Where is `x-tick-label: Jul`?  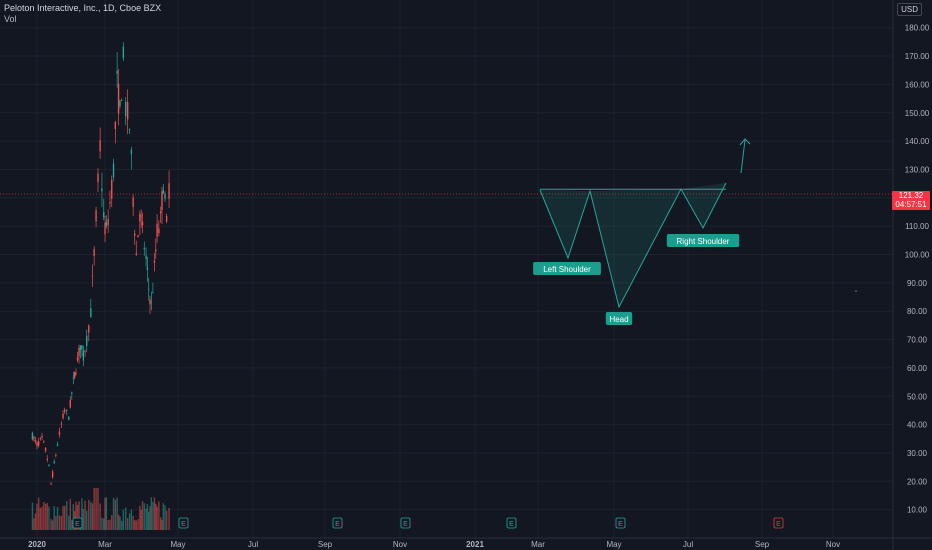 x-tick-label: Jul is located at coordinates (253, 544).